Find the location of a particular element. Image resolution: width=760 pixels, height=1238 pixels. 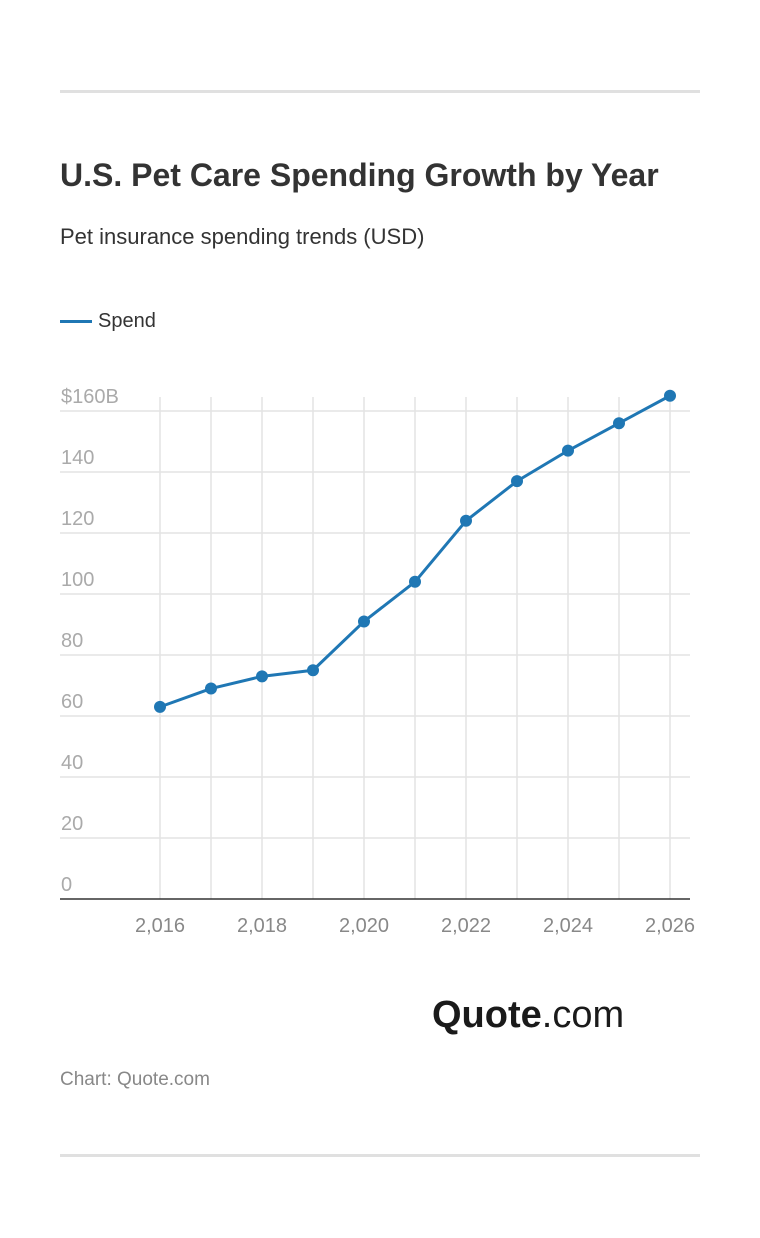

x-tick-label: 2,020 is located at coordinates (364, 926).